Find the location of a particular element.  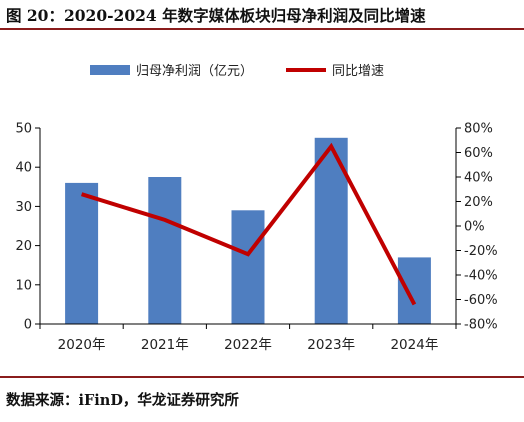

figure-title: 图 20：2020-2024 年数字媒体板块归母净利润及同比增速 is located at coordinates (216, 15).